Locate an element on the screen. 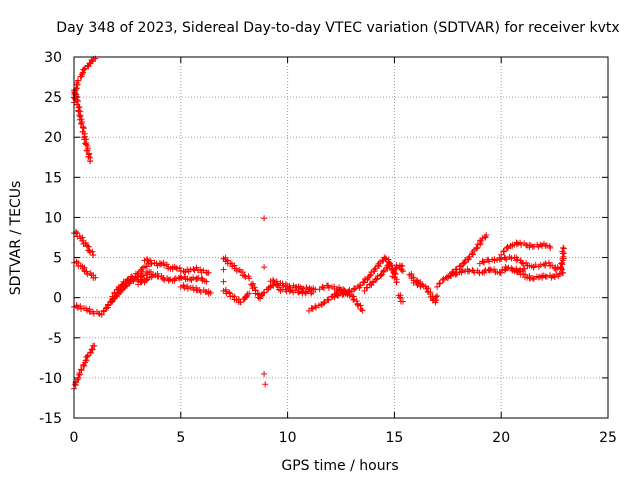 The height and width of the screenshot is (480, 640). y-tick-label: -15 is located at coordinates (50, 419).